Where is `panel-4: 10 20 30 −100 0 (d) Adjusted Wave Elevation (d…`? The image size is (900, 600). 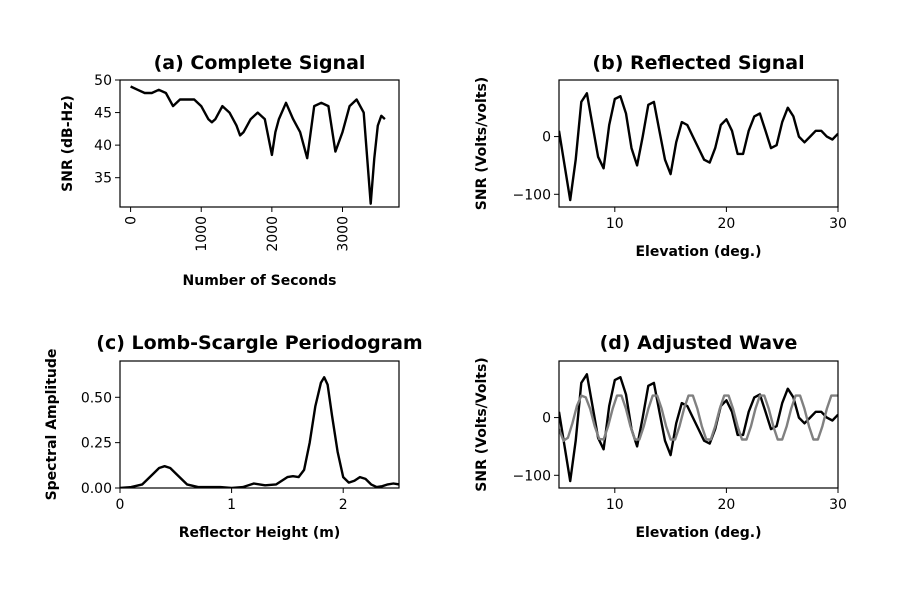
panel-4: 10 20 30 −100 0 (d) Adjusted Wave Elevation (d… is located at coordinates (660, 436).